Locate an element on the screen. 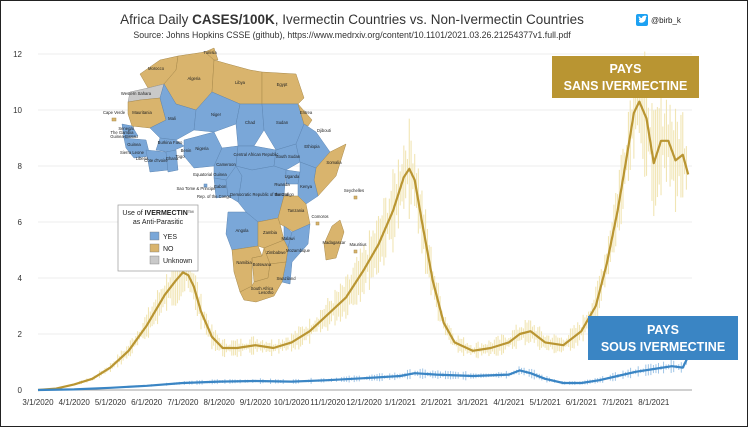 The image size is (750, 429). country-label: Botswana is located at coordinates (262, 264).